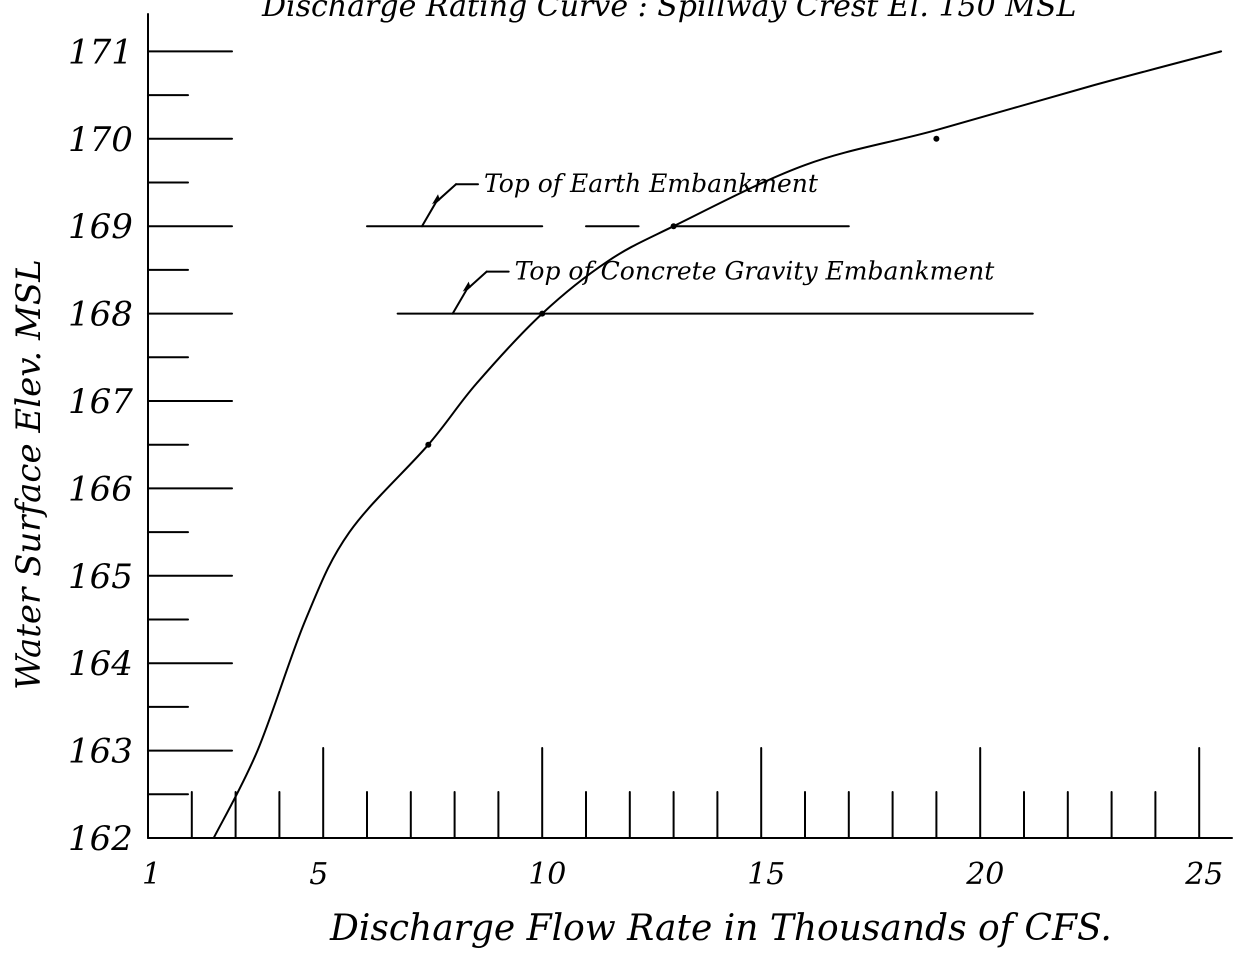 The image size is (1240, 963). Describe the element at coordinates (100, 52) in the screenshot. I see `y-tick-label: 171` at that location.